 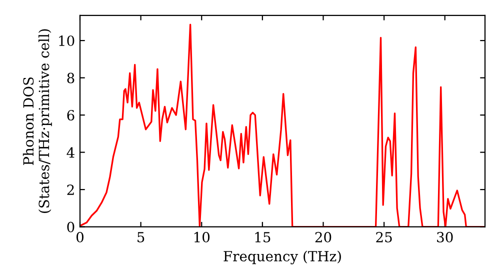 I want to click on y-tick-label: 2, so click(x=70, y=189).